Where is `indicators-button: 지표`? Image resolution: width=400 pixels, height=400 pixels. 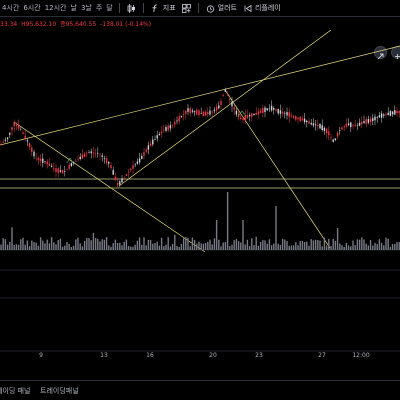
indicators-button: 지표 is located at coordinates (163, 8).